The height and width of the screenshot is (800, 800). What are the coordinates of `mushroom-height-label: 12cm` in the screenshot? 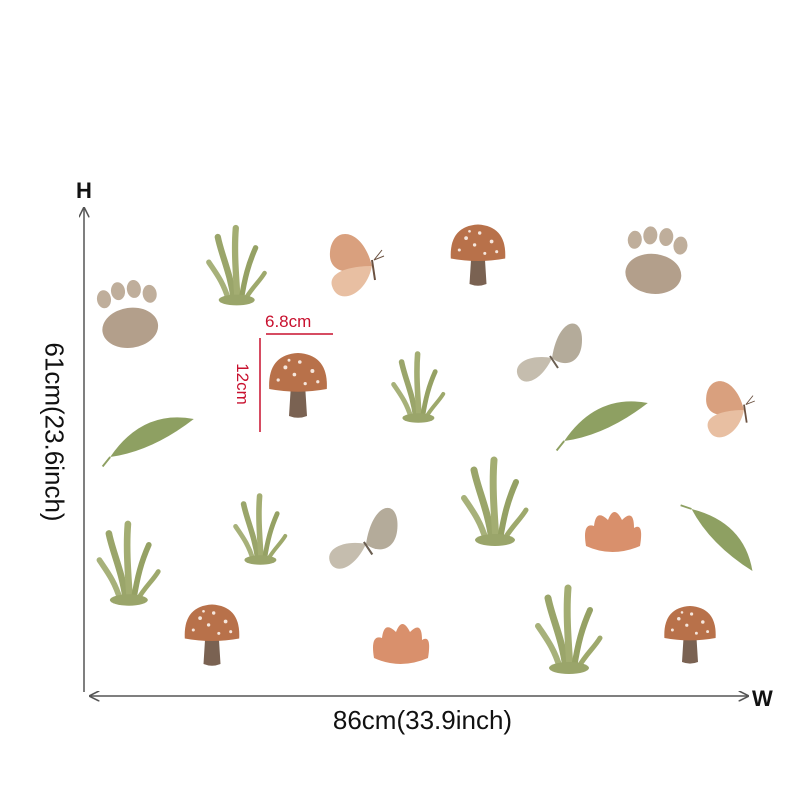 It's located at (242, 384).